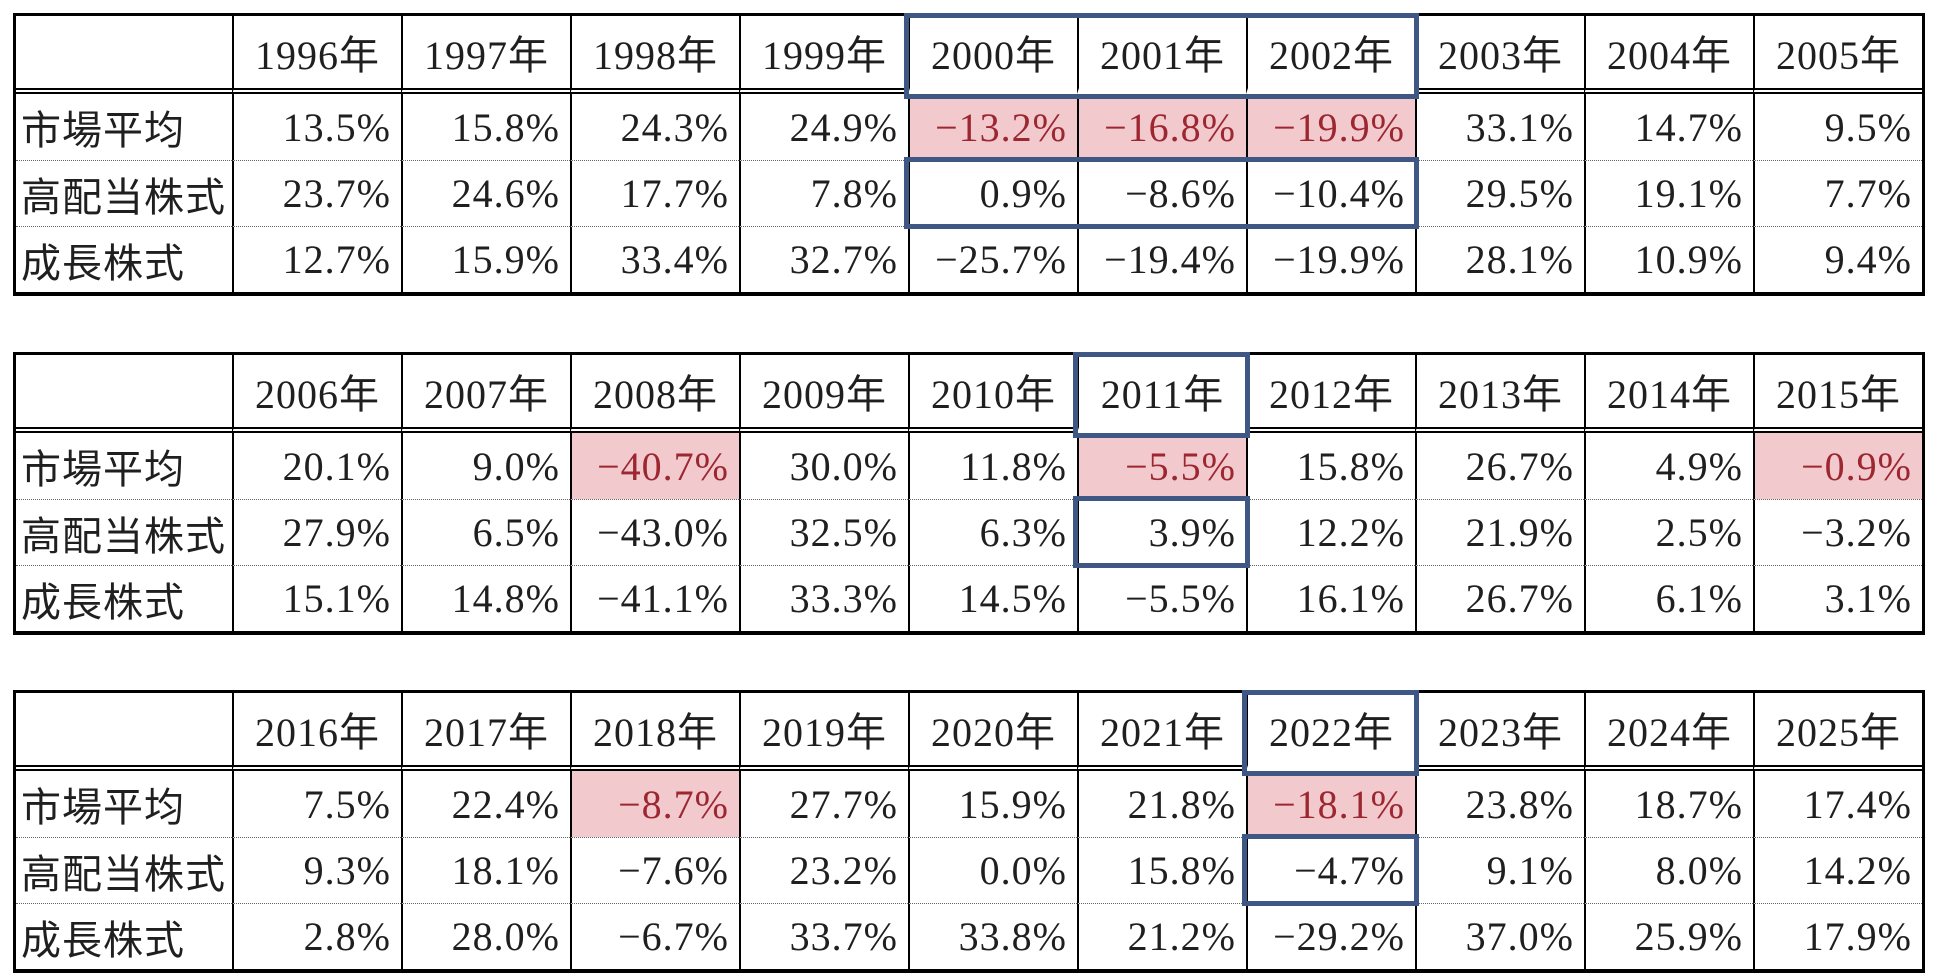 This screenshot has height=976, width=1938. What do you see at coordinates (654, 598) in the screenshot?
I see `value-cell: −41.1%` at bounding box center [654, 598].